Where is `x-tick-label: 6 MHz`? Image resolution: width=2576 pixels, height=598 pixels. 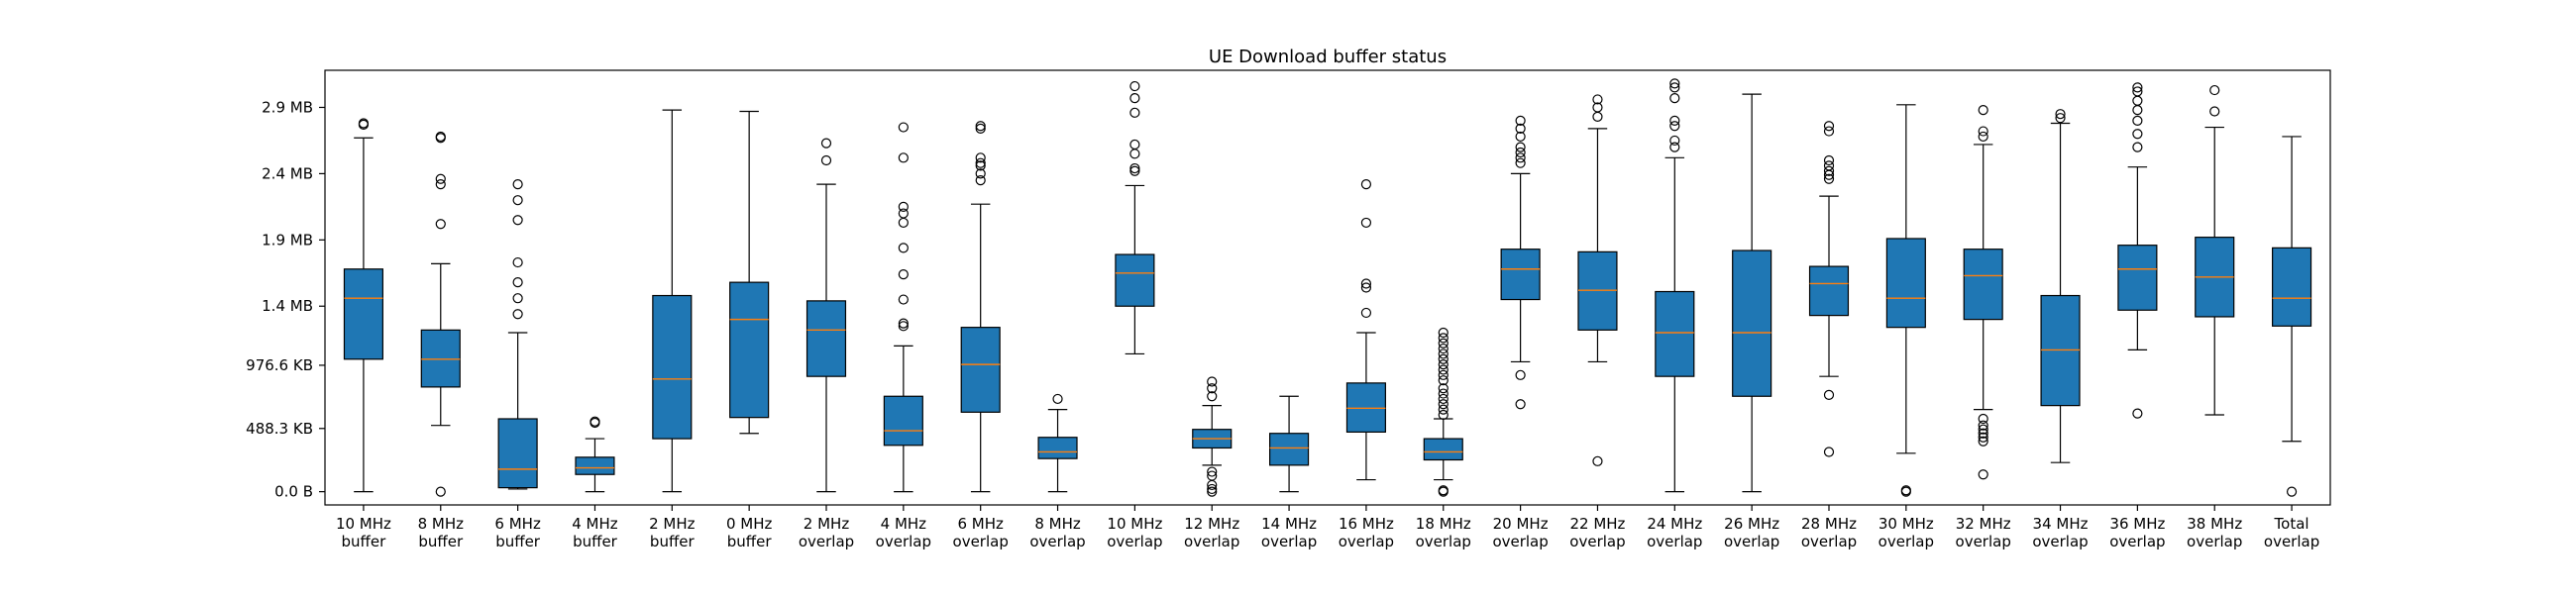 x-tick-label: 6 MHz is located at coordinates (980, 524).